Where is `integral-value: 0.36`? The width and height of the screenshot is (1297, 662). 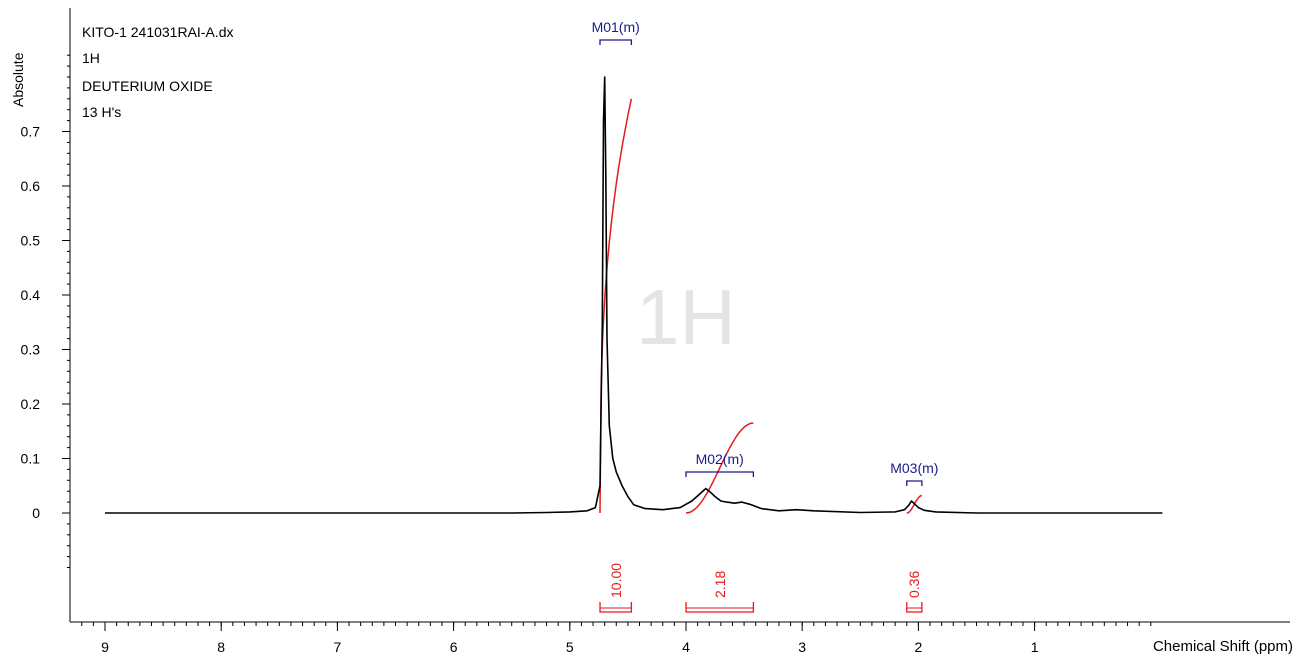
integral-value: 0.36 is located at coordinates (914, 584).